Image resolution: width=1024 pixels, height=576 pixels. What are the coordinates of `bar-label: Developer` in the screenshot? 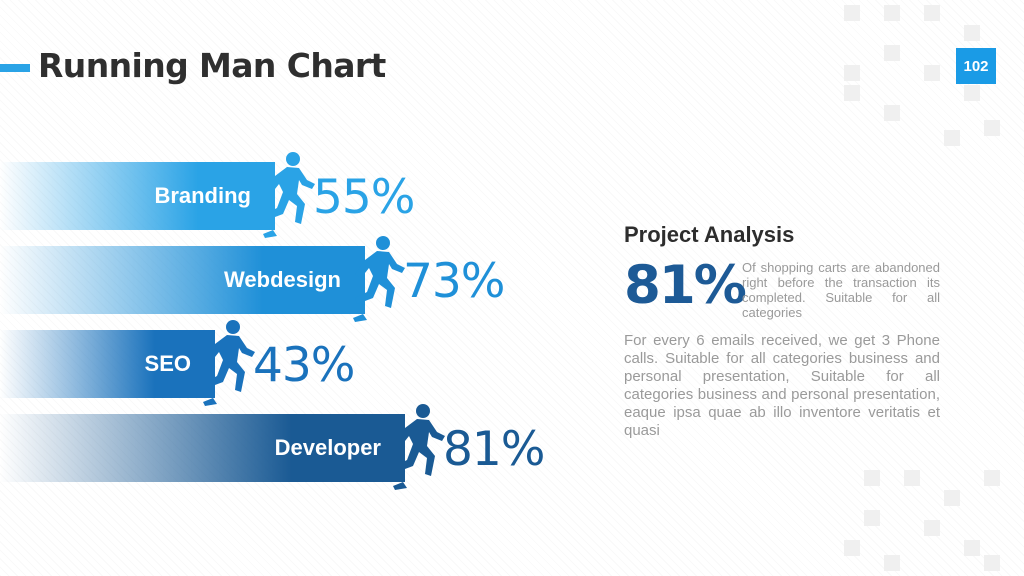 It's located at (327, 447).